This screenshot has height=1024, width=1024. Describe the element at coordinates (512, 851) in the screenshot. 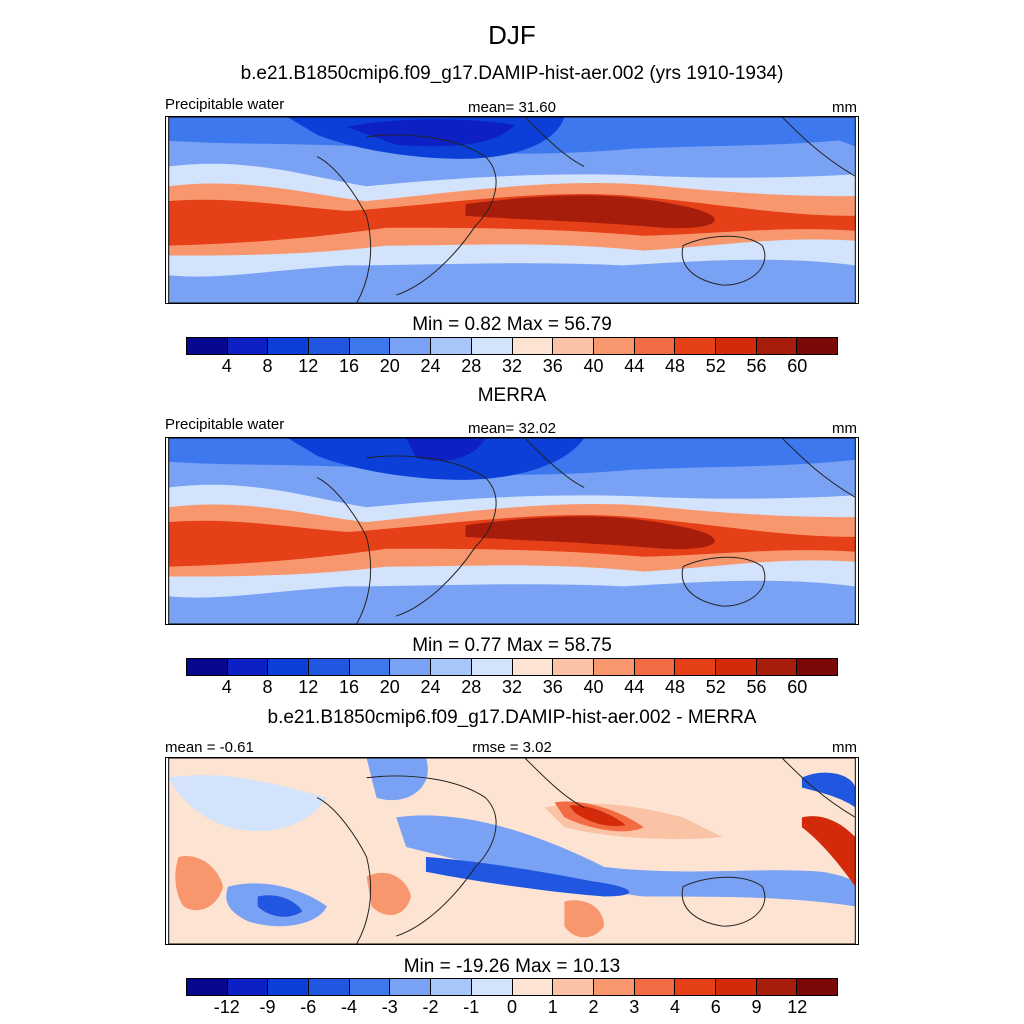

I see `panel-diff-map` at that location.